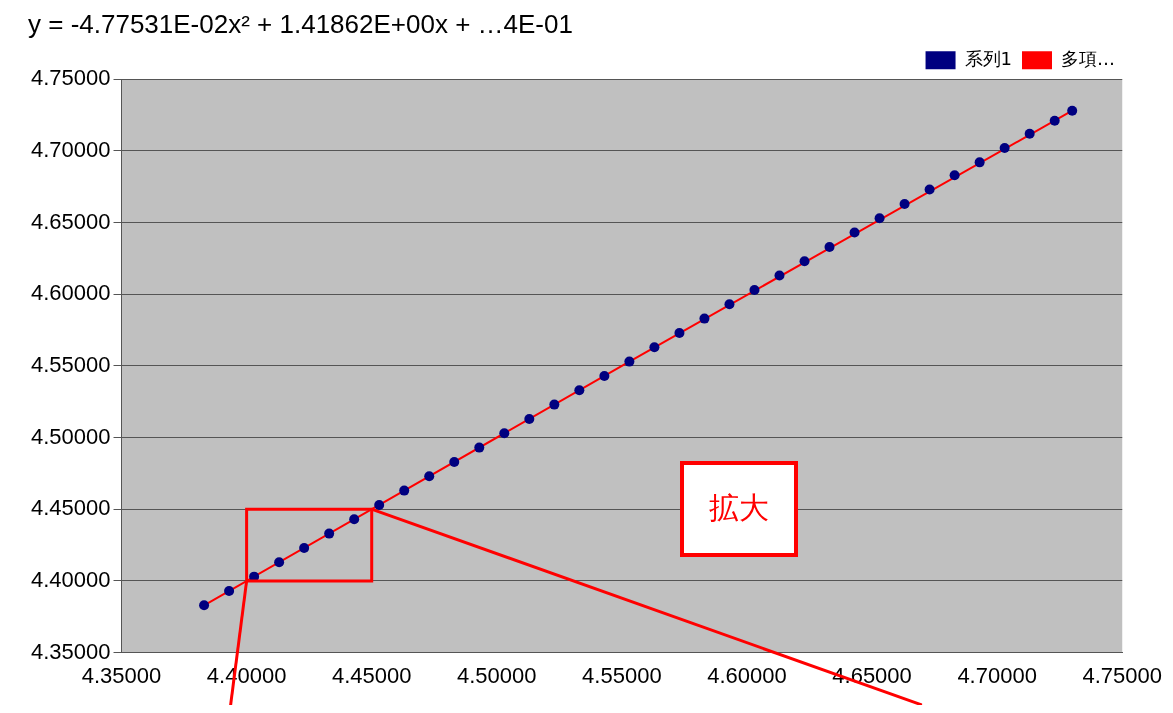 The height and width of the screenshot is (713, 1173). What do you see at coordinates (70, 508) in the screenshot?
I see `y-tick-label: 4.45000` at bounding box center [70, 508].